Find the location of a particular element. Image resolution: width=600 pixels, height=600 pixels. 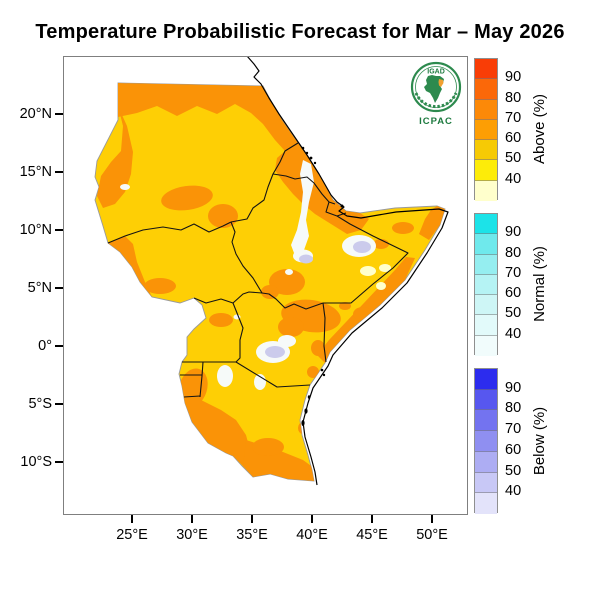

y-tick-label: 15°N is located at coordinates (35, 172).